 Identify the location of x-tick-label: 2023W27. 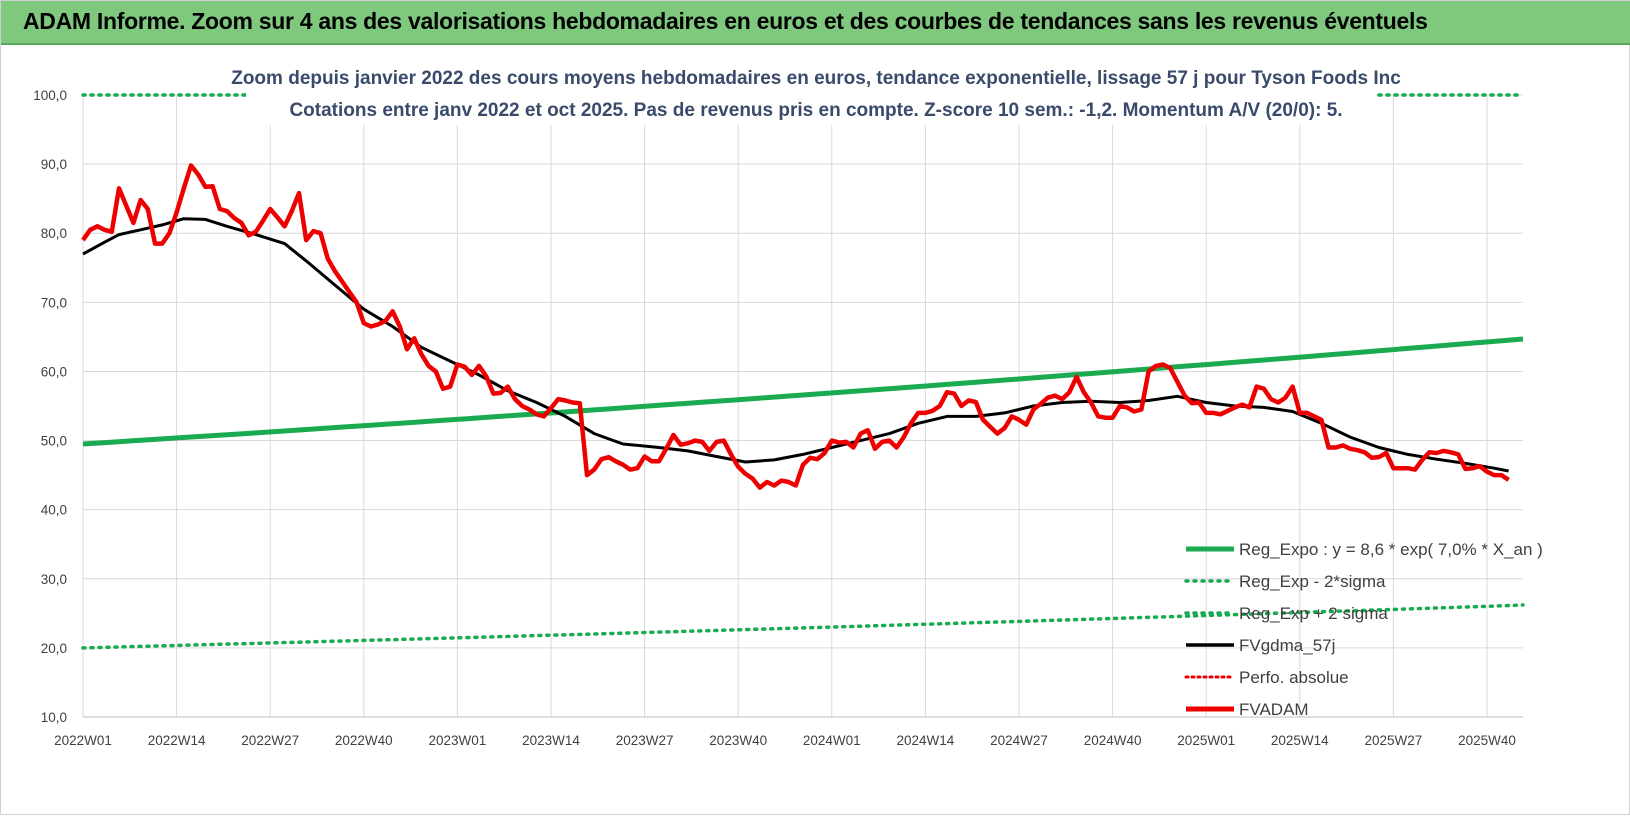
(645, 740).